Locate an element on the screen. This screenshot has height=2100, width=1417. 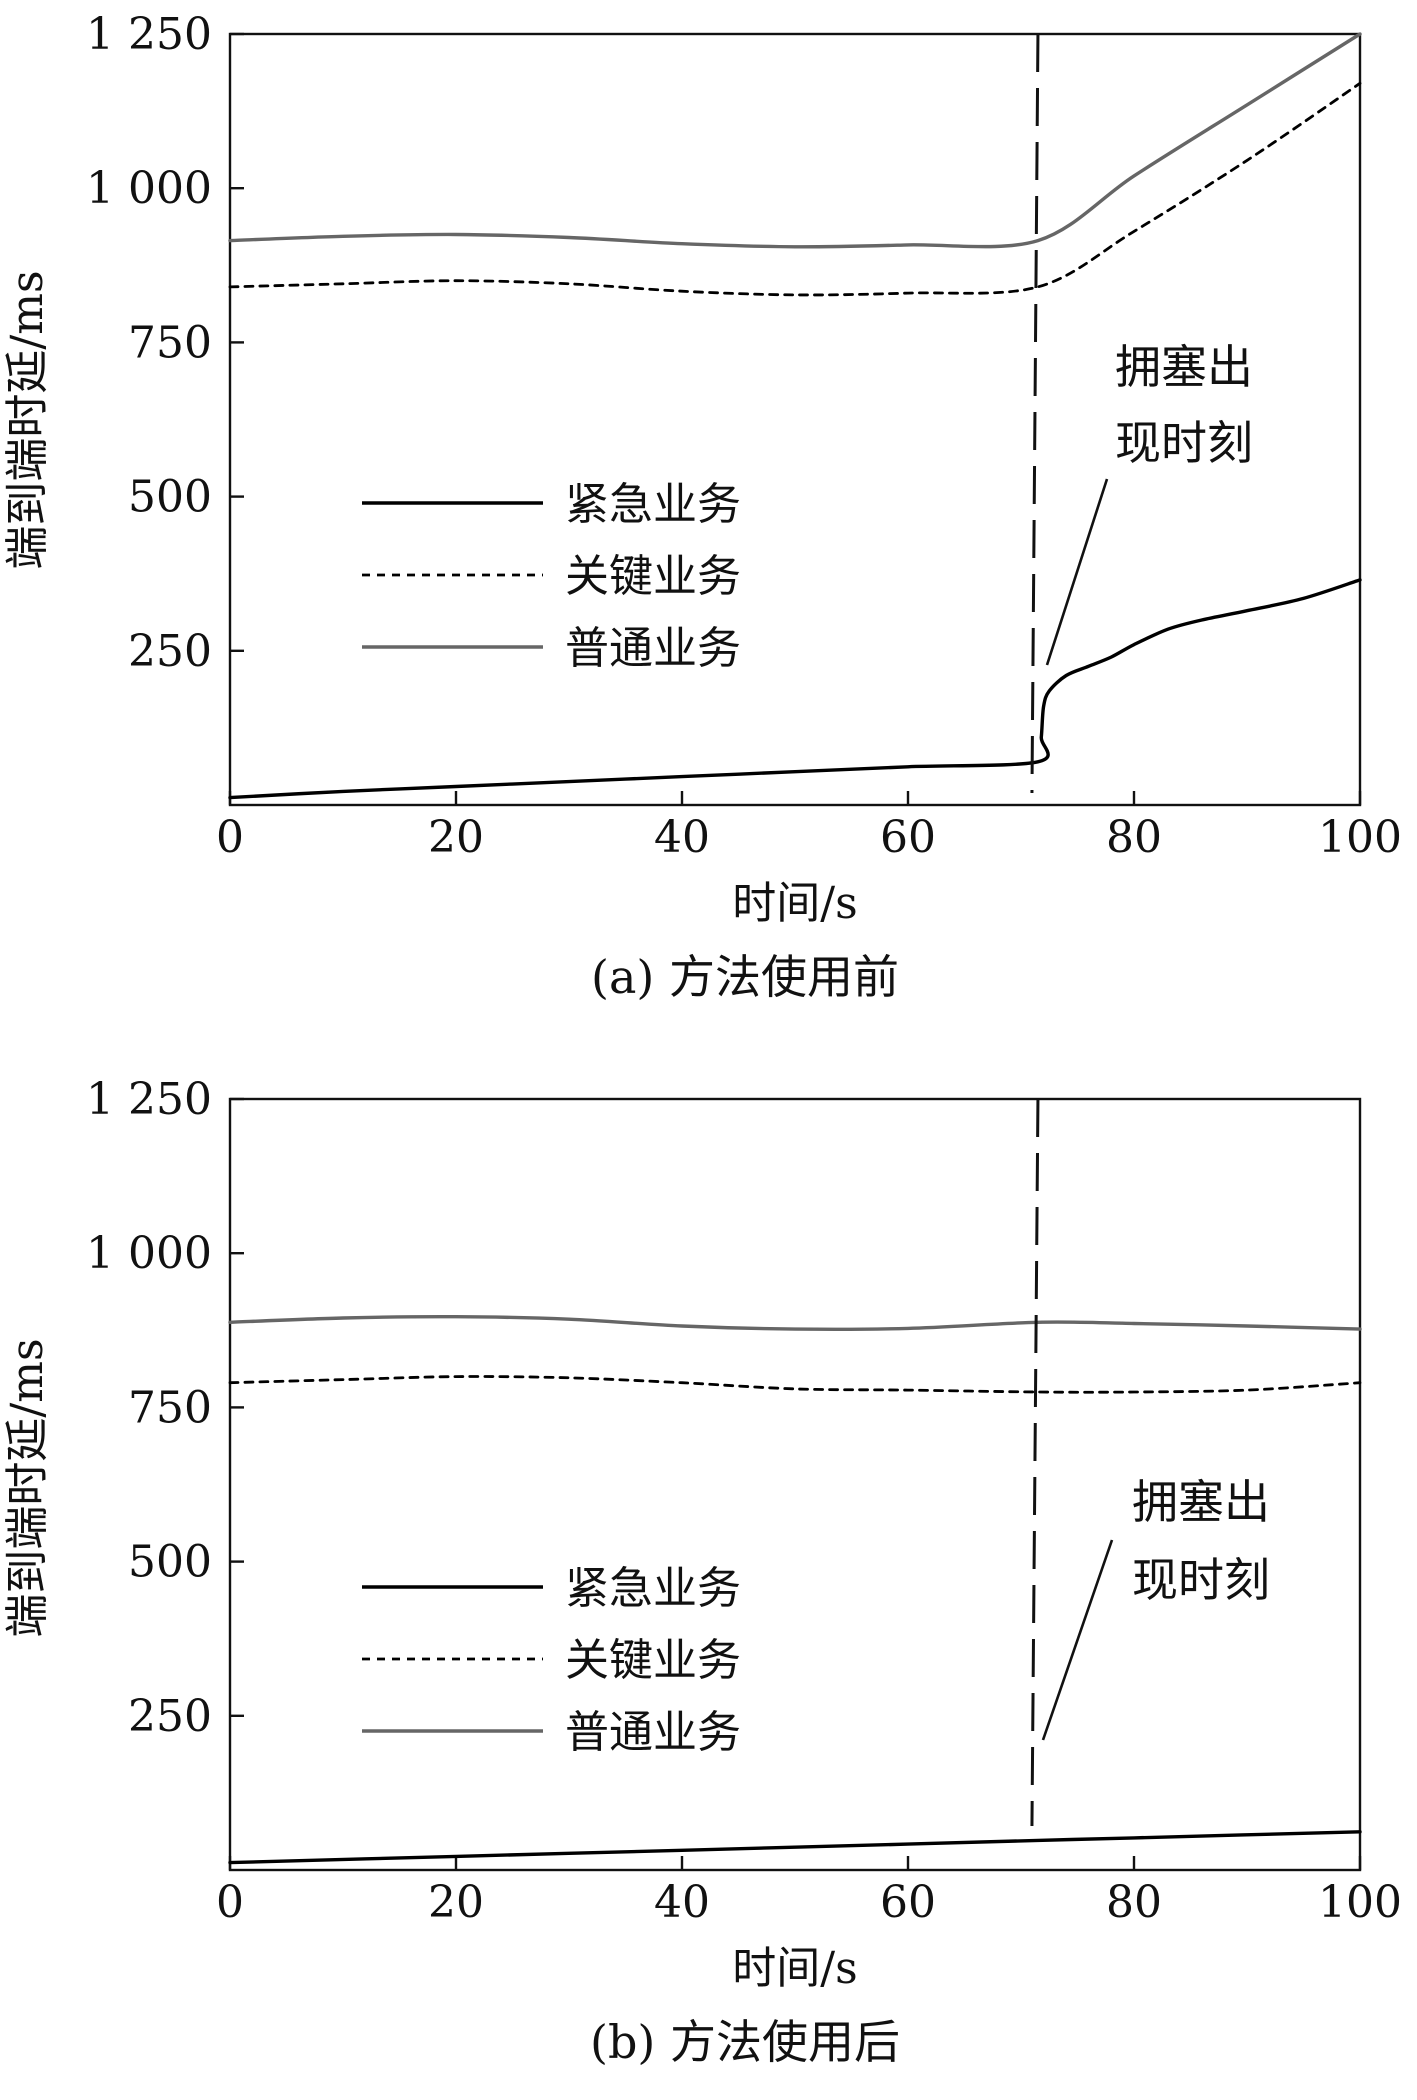
chart-caption: (a) 方法使用前 is located at coordinates (745, 977).